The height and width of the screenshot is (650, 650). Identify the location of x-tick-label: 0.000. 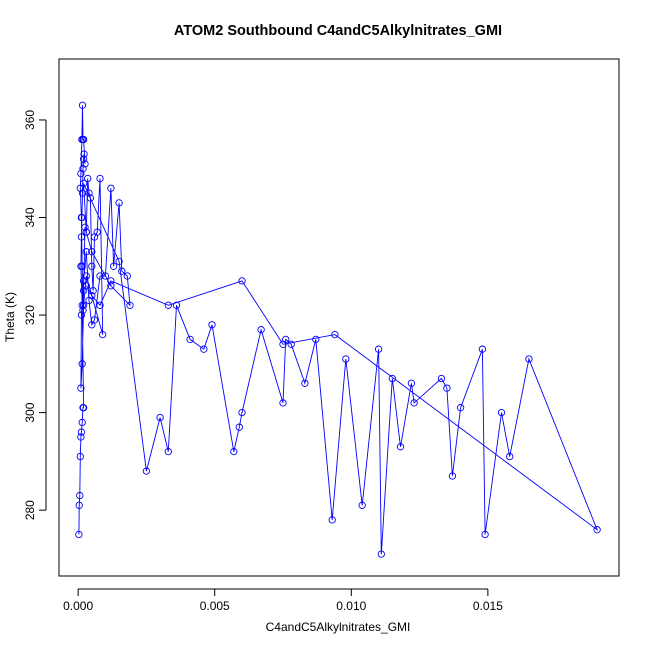
(78, 606).